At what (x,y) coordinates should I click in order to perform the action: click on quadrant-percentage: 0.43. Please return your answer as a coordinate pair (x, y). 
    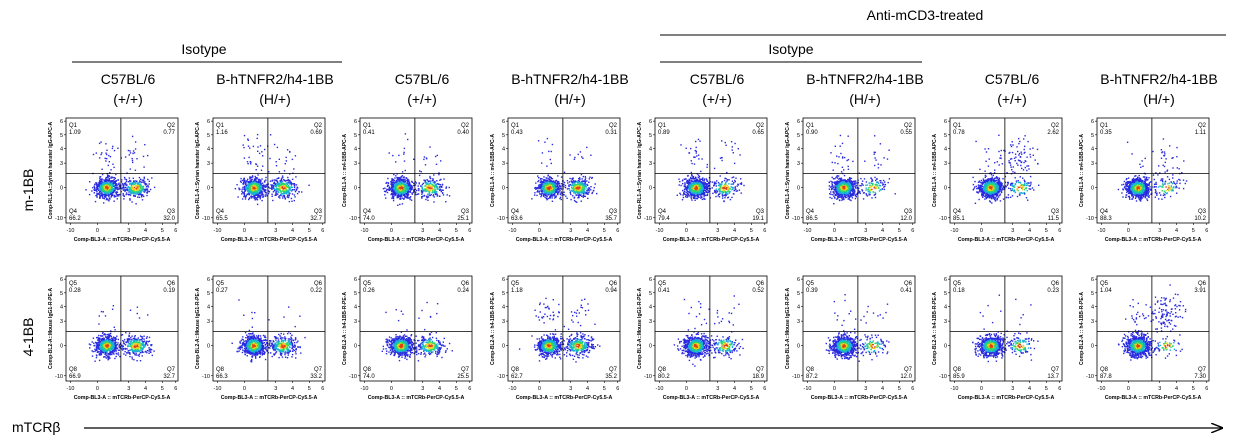
    Looking at the image, I should click on (517, 133).